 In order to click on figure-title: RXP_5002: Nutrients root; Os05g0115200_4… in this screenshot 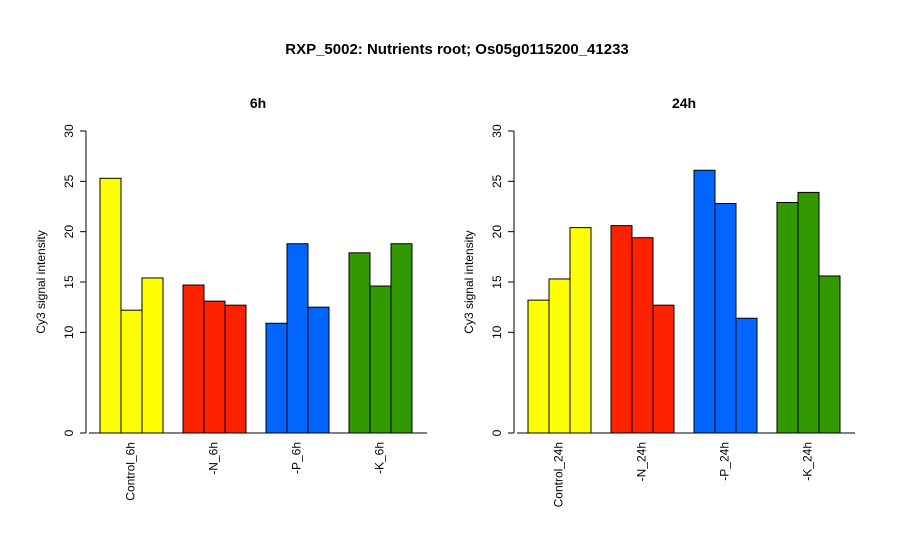, I will do `click(457, 49)`.